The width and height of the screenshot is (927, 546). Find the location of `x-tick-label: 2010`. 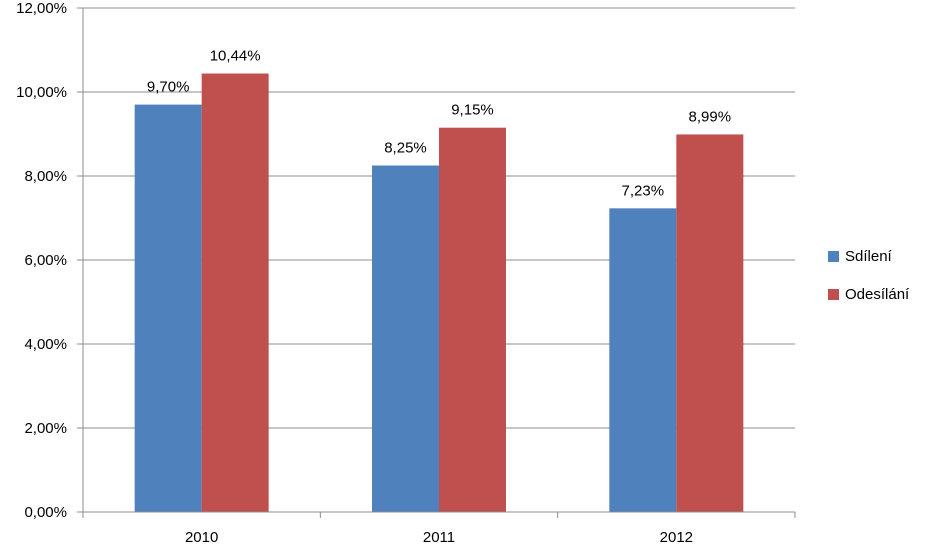

x-tick-label: 2010 is located at coordinates (201, 537).